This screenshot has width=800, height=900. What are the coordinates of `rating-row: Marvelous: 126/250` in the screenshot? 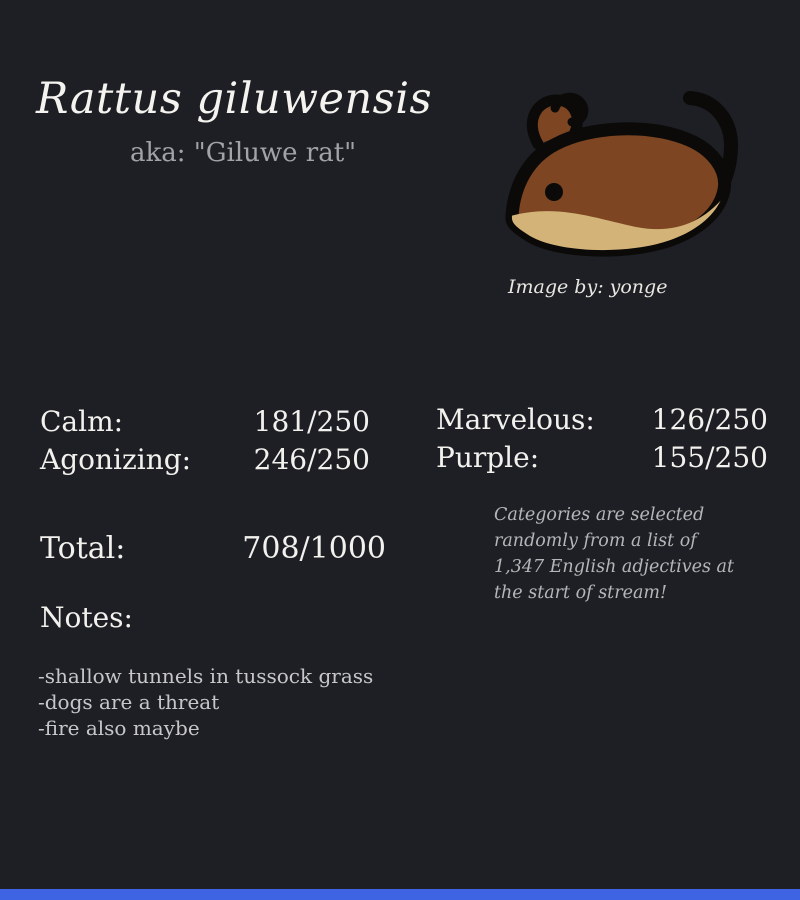 It's located at (602, 420).